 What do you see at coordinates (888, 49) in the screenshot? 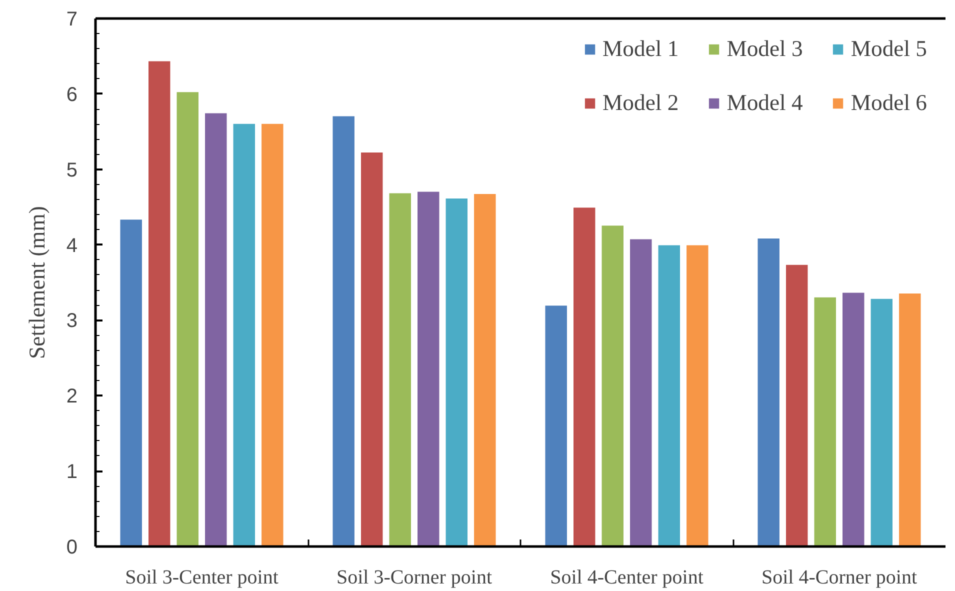
I see `legend-label: Model 5` at bounding box center [888, 49].